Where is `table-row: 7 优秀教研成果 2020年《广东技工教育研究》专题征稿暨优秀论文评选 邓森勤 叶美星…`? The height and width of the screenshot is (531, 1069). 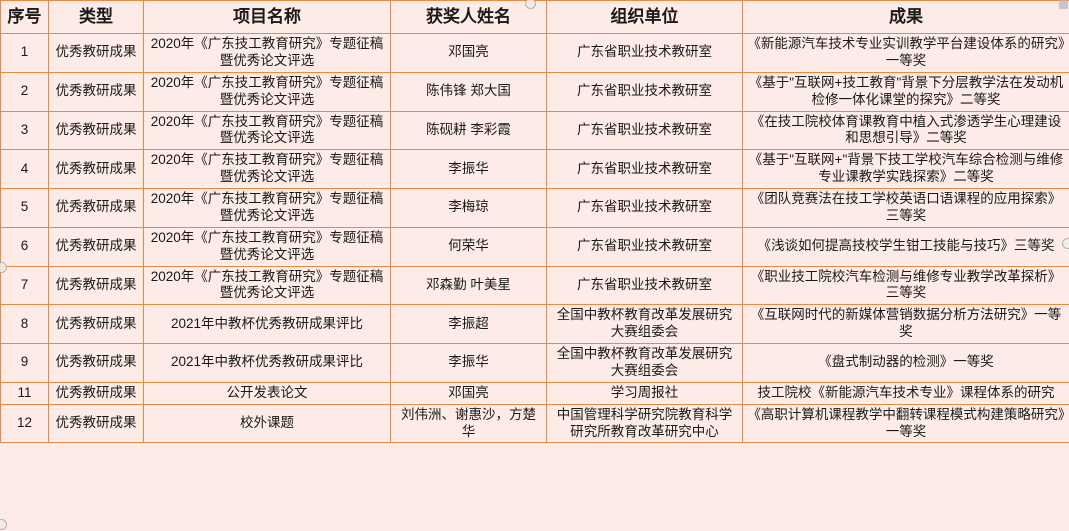 table-row: 7 优秀教研成果 2020年《广东技工教育研究》专题征稿暨优秀论文评选 邓森勤 叶美星… is located at coordinates (534, 285).